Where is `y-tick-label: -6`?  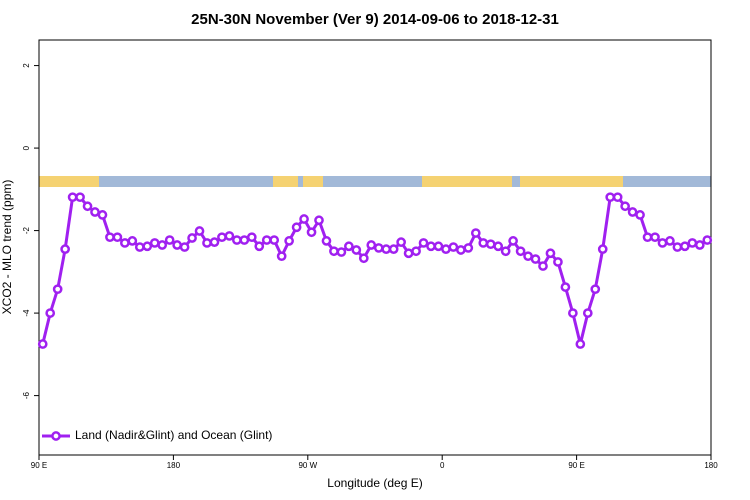
y-tick-label: -6 is located at coordinates (26, 395).